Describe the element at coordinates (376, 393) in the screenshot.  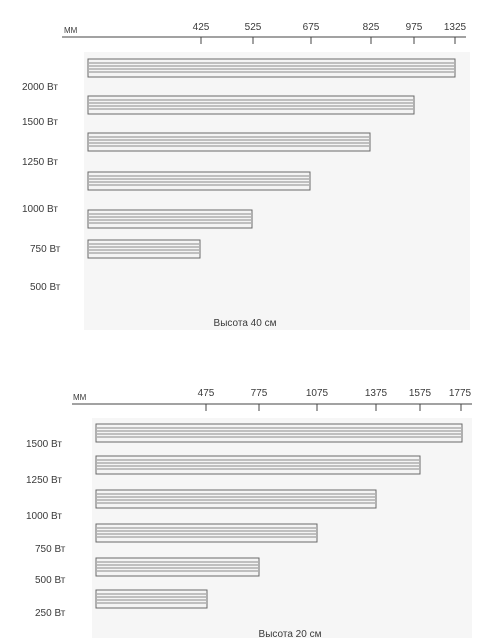
I see `tick-label: 1375` at that location.